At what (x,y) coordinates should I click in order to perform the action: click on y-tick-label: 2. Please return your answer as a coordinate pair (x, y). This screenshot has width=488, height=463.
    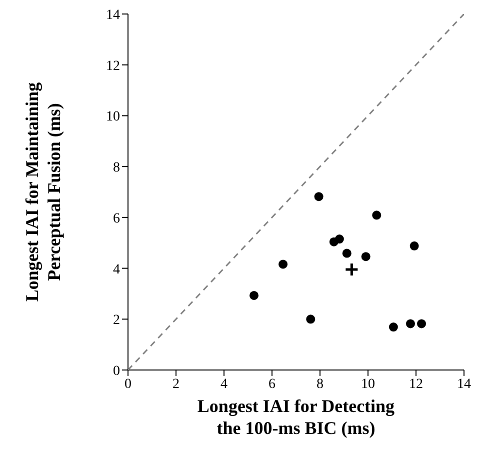
    Looking at the image, I should click on (116, 320).